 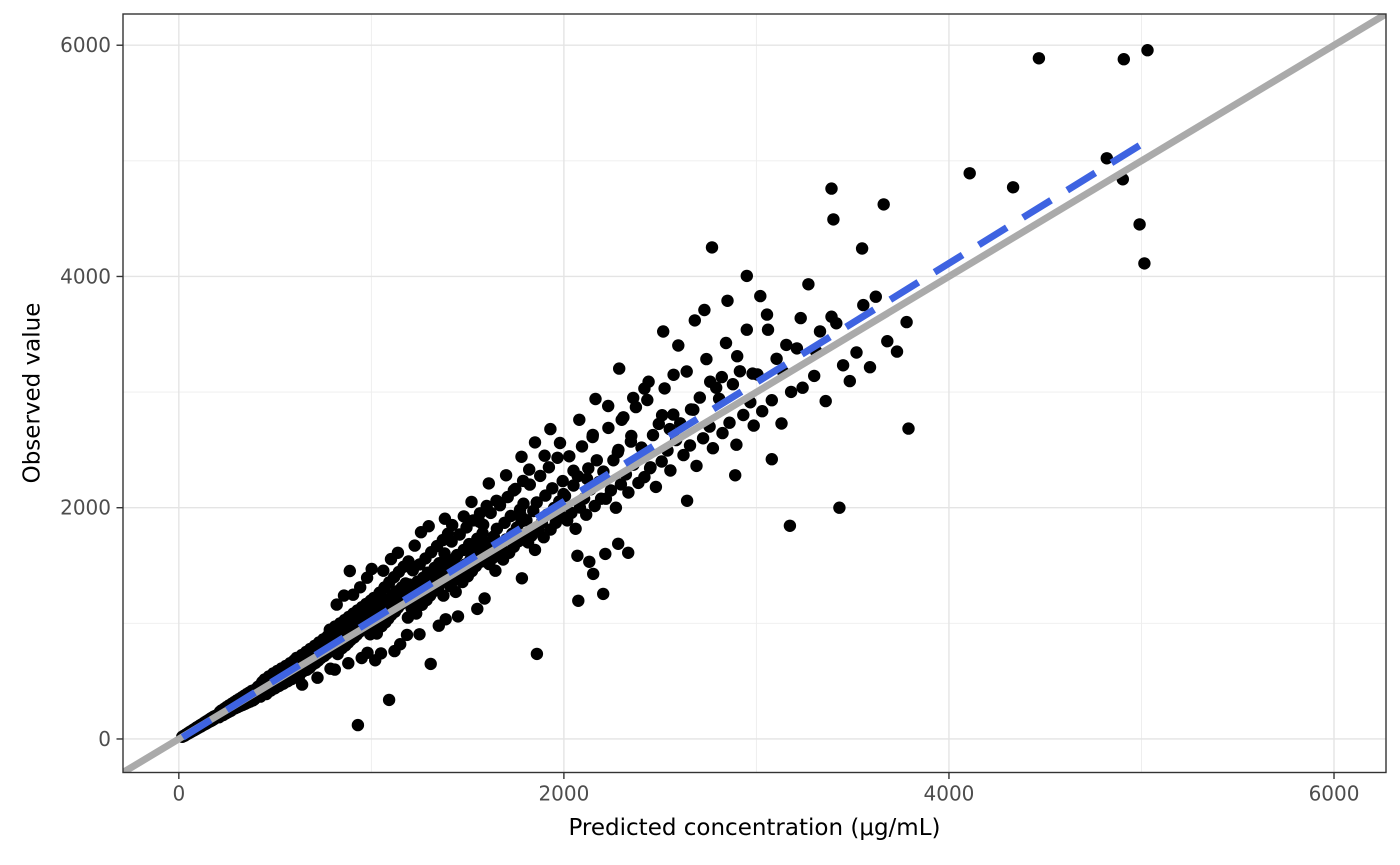 I want to click on x-axis-title: Predicted concentration (μg/mL), so click(x=754, y=828).